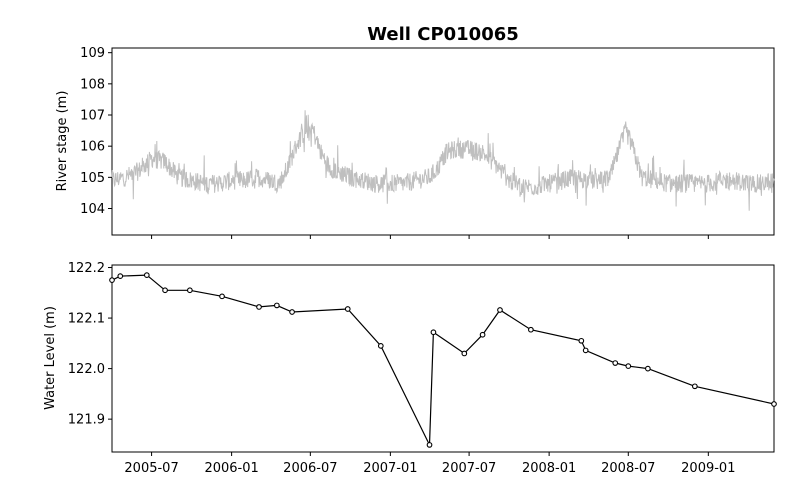  I want to click on x-tick-label: 2007-01, so click(390, 468).